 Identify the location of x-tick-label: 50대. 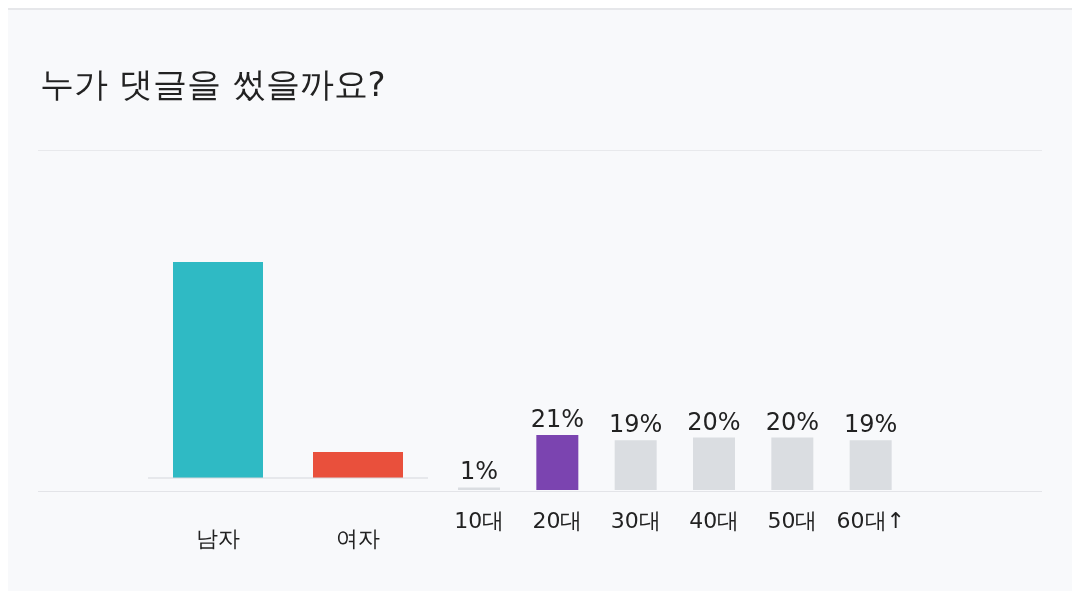
(792, 520).